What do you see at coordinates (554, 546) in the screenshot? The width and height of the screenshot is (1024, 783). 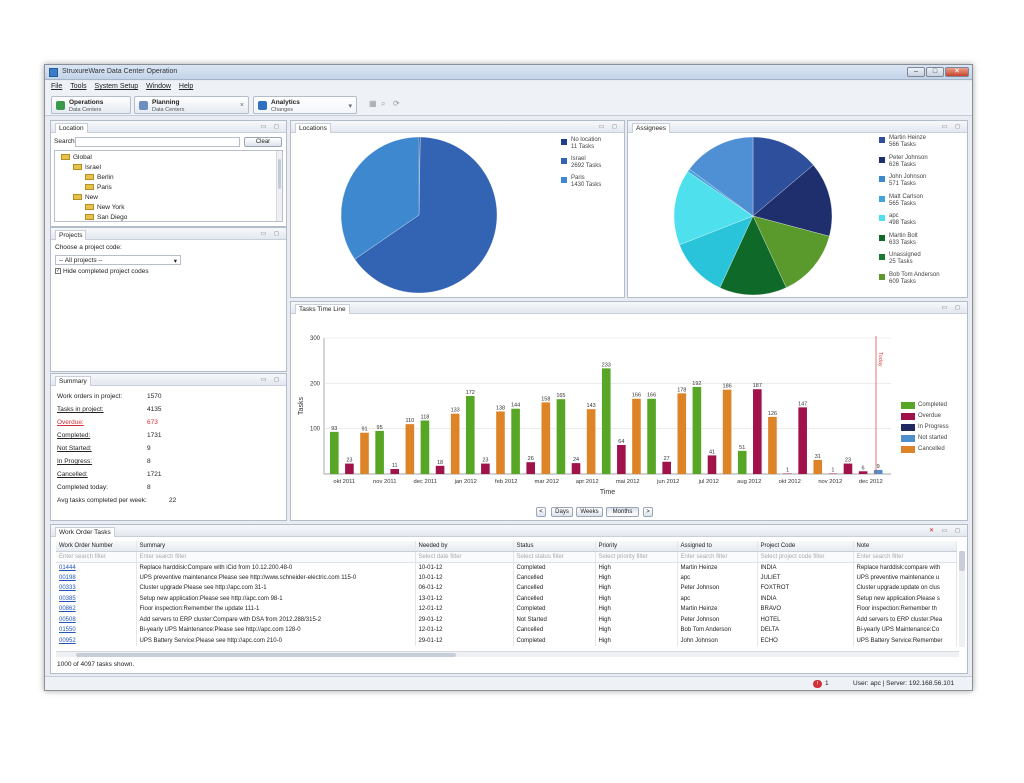 I see `column-header: Status` at bounding box center [554, 546].